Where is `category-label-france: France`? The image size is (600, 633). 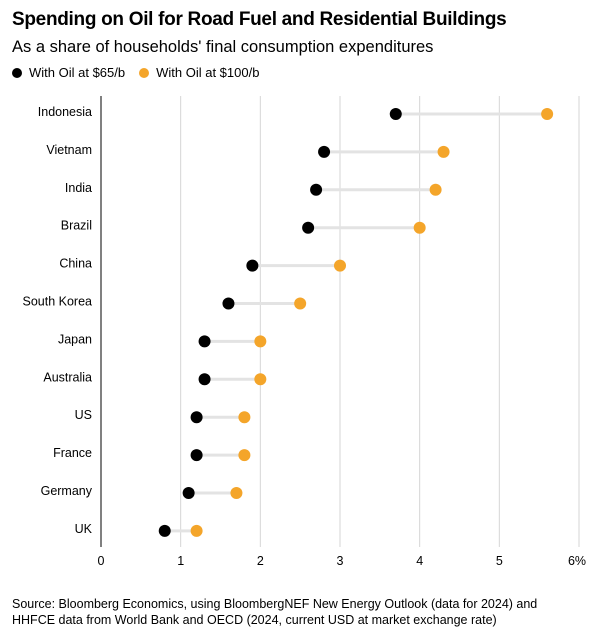
category-label-france: France is located at coordinates (72, 453).